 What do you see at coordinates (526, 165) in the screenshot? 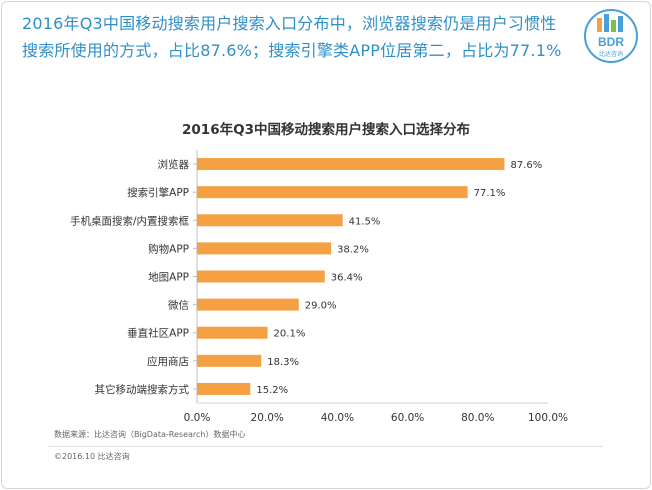
I see `data-label: 87.6%` at bounding box center [526, 165].